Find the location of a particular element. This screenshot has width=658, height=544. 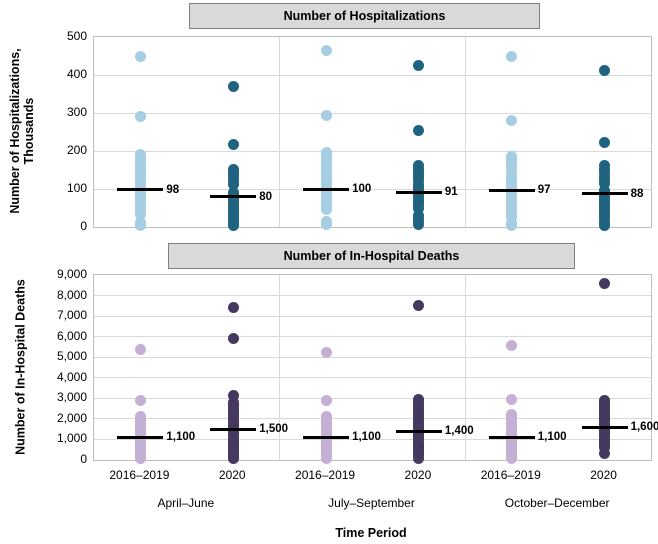

panel-title-deaths: Number of In-Hospital Deaths is located at coordinates (371, 256).